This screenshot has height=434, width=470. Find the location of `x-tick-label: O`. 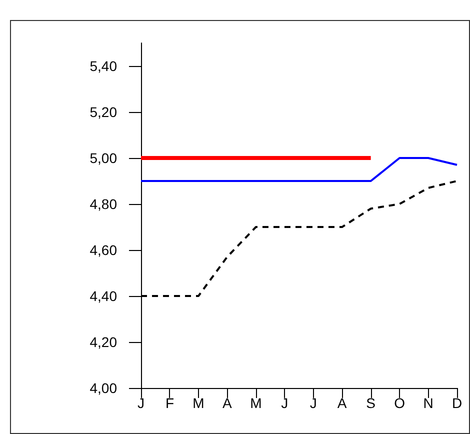

x-tick-label: O is located at coordinates (400, 403).